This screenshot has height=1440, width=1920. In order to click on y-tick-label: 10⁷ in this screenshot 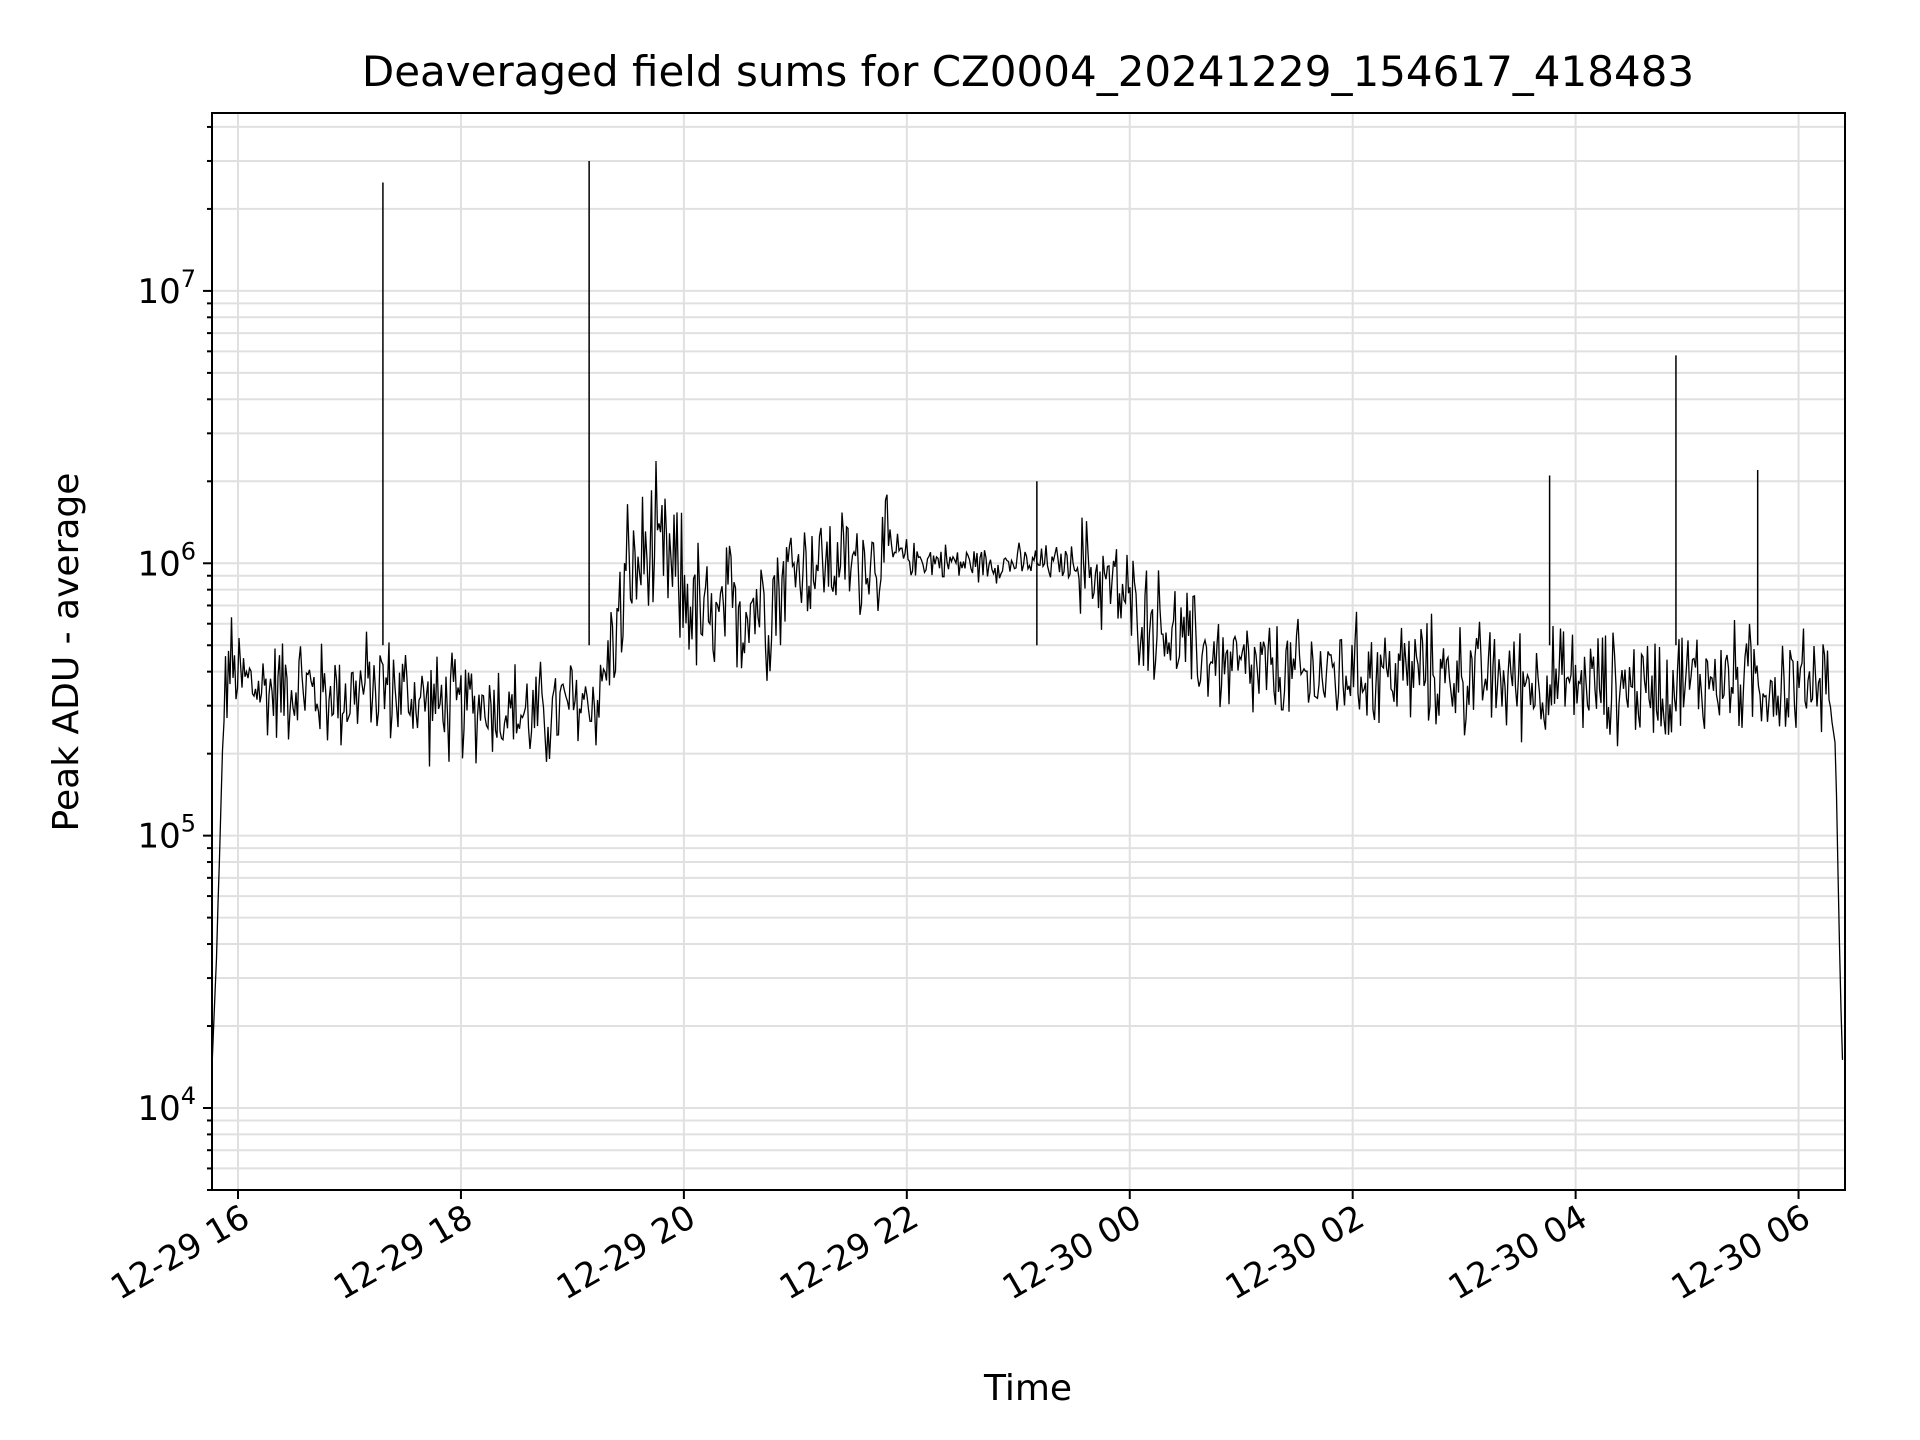, I will do `click(166, 288)`.